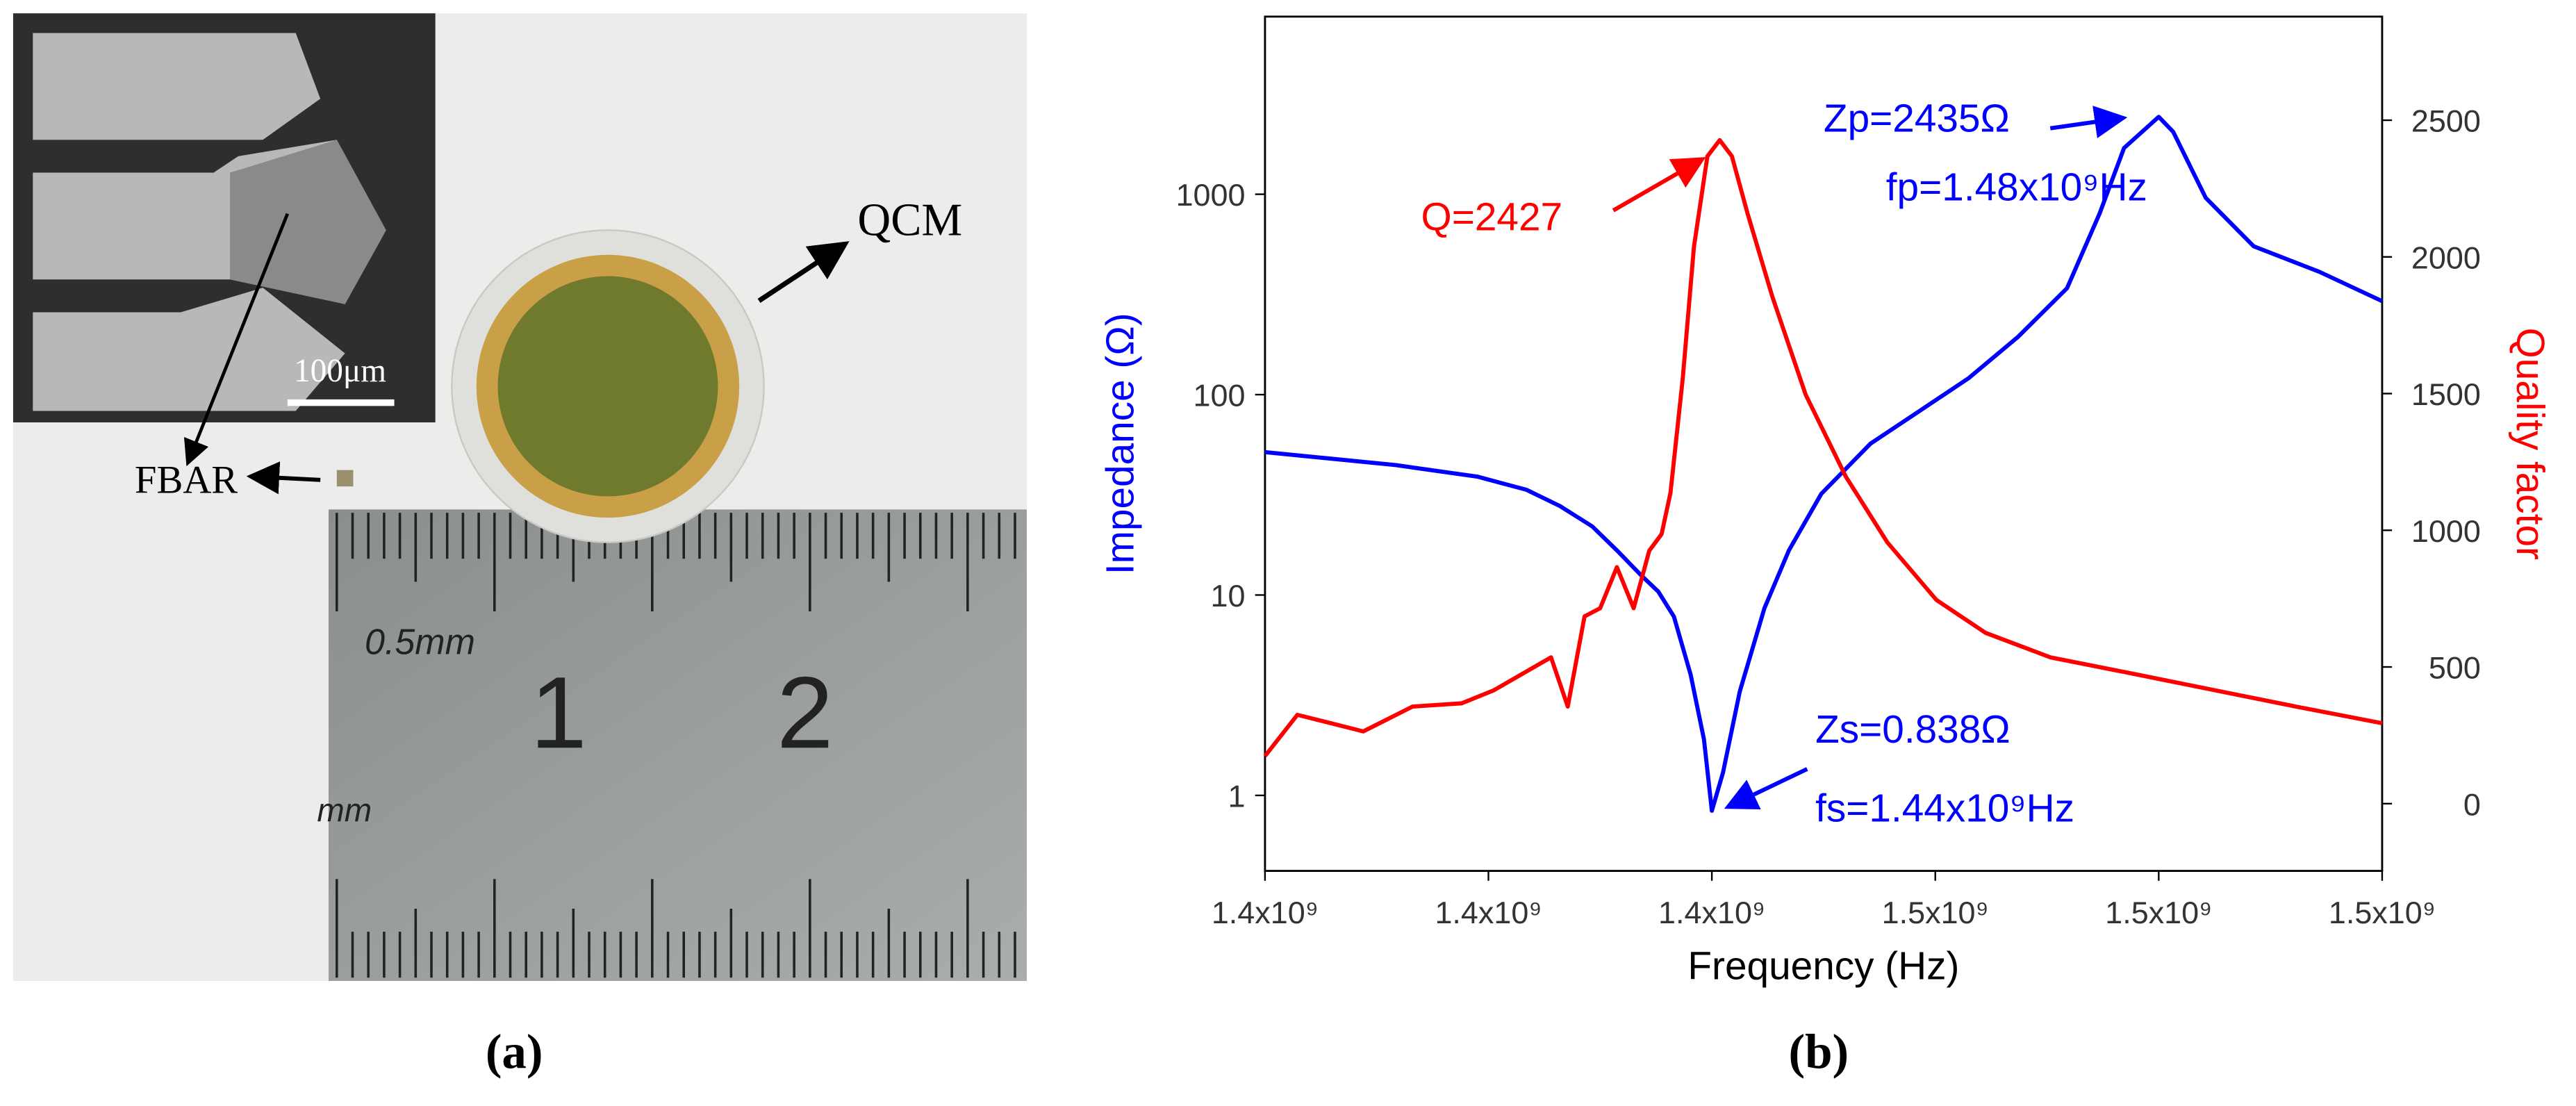  I want to click on y2-tick-label: 1500, so click(2446, 394).